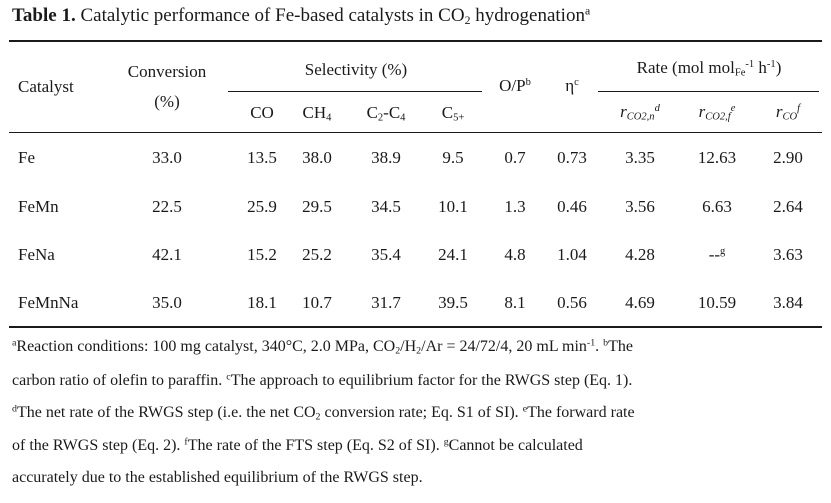 The image size is (831, 503). What do you see at coordinates (48, 302) in the screenshot?
I see `row-catalyst: FeMnNa` at bounding box center [48, 302].